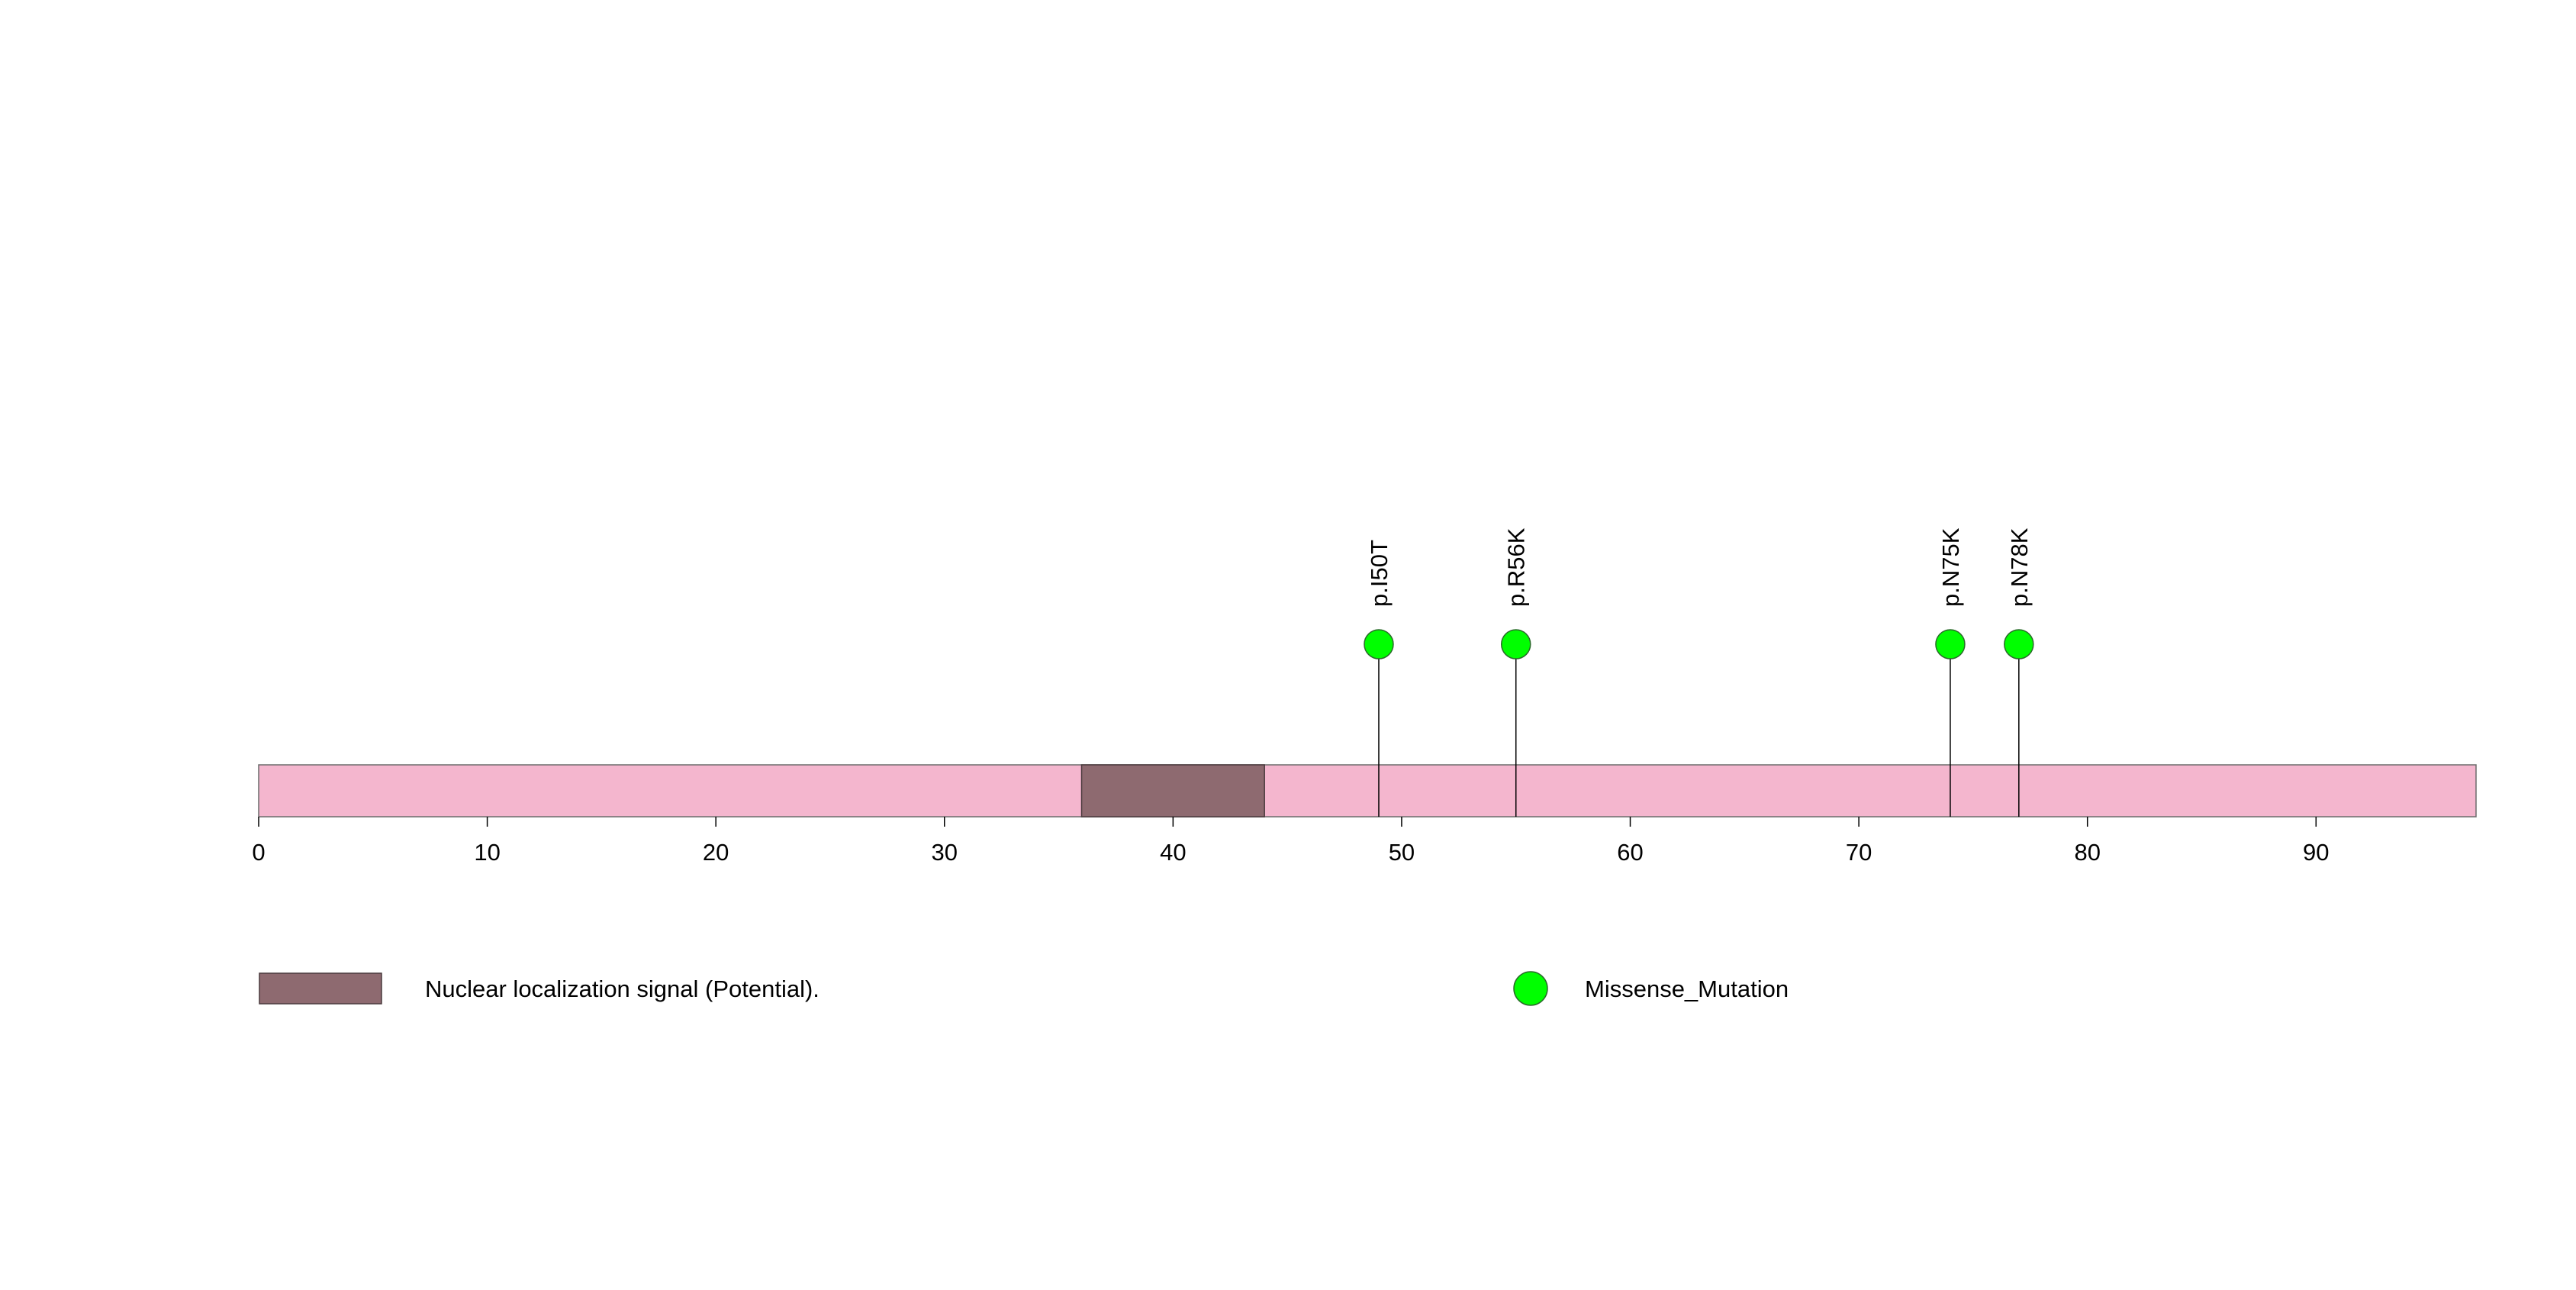  Describe the element at coordinates (622, 989) in the screenshot. I see `legend-domain-label: Nuclear localization signal (Potential).` at that location.